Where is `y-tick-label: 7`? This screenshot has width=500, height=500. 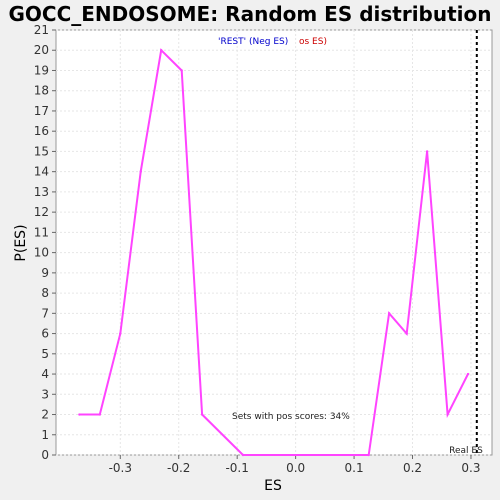
y-tick-label: 7 is located at coordinates (45, 313).